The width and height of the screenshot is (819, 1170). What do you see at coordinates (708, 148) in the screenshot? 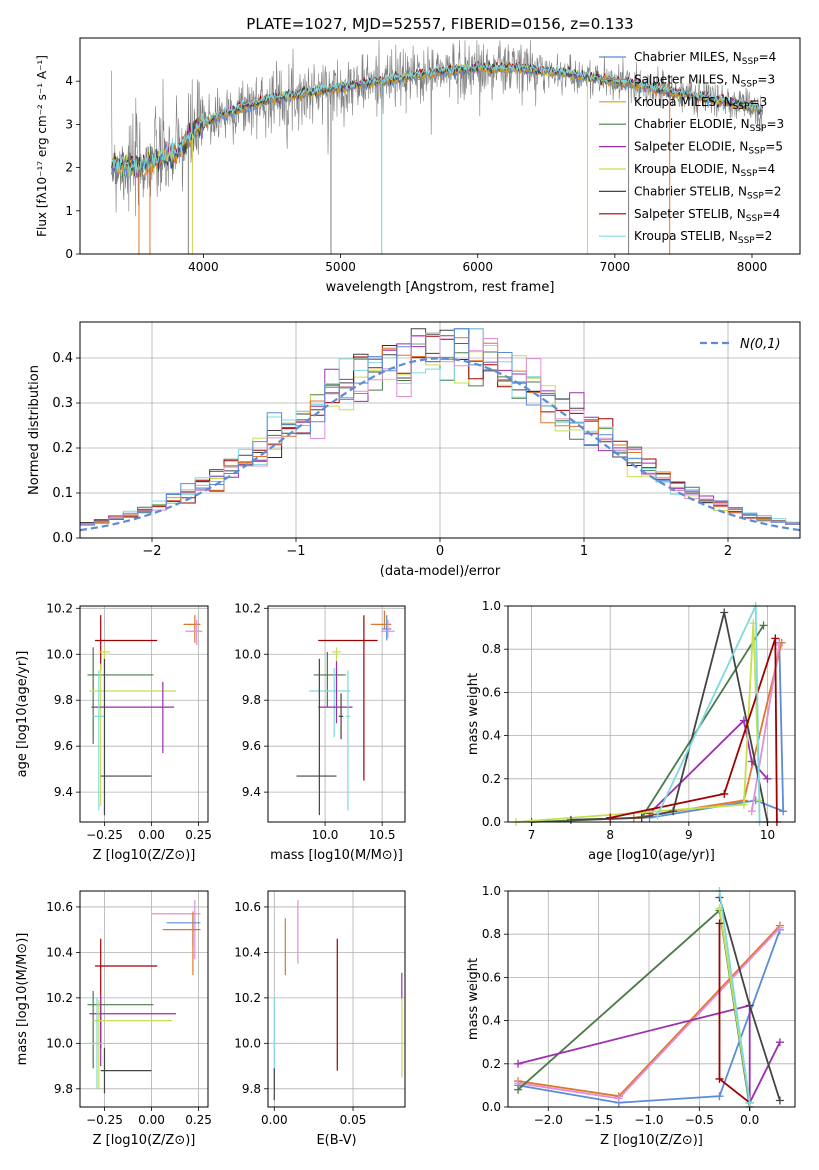
I see `legend-label: Salpeter ELODIE, NSSP=5` at bounding box center [708, 148].